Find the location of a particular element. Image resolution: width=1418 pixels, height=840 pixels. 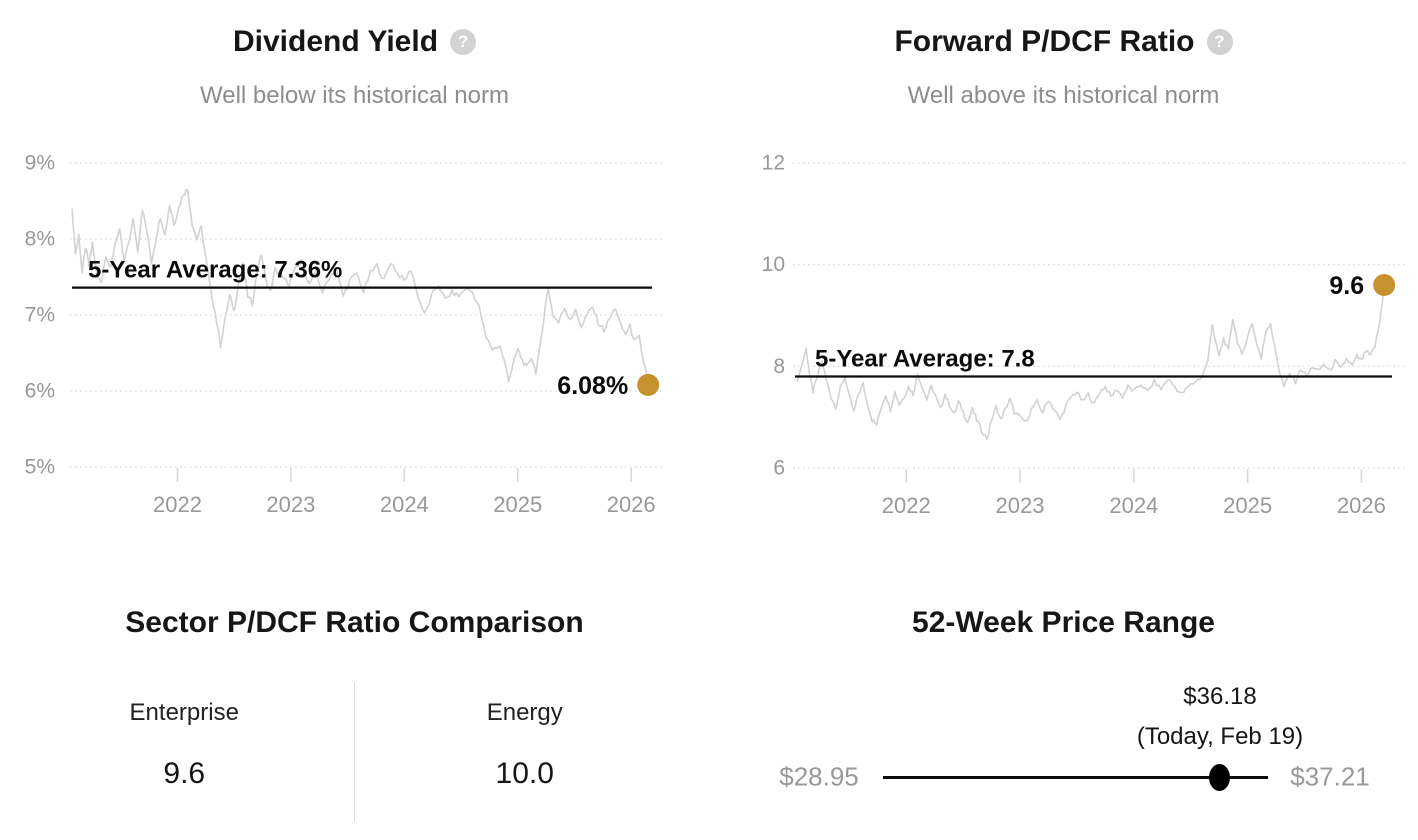

y-axis-tick-label: 6 is located at coordinates (779, 468).